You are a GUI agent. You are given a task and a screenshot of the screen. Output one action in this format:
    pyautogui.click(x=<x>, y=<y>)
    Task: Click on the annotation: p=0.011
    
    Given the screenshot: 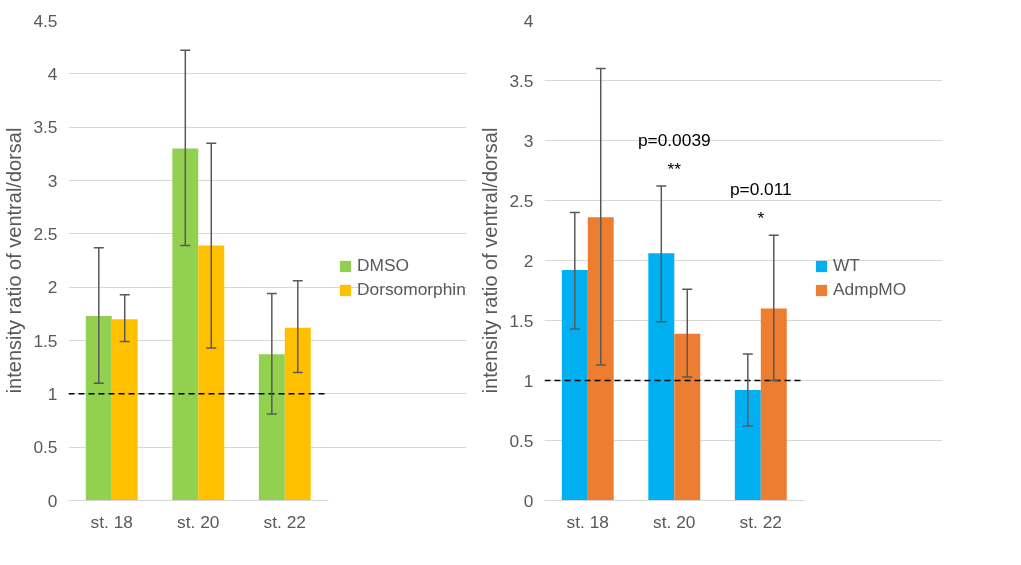 What is the action you would take?
    pyautogui.click(x=760, y=189)
    